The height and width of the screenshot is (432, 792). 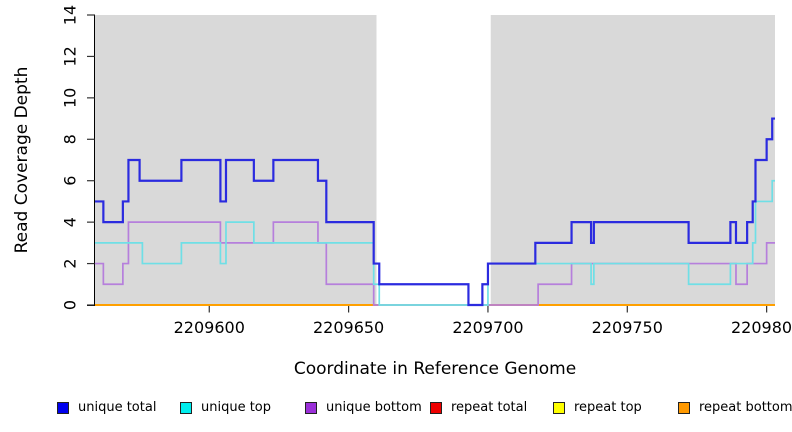 I want to click on legend-item-repeat-bottom: repeat bottom, so click(x=735, y=408).